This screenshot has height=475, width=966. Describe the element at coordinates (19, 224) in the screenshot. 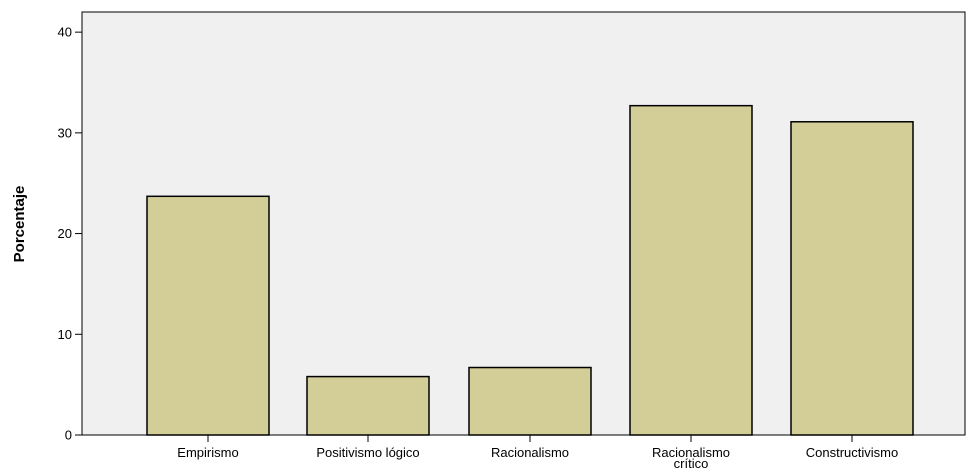

I see `y-axis-title: Porcentaje` at that location.